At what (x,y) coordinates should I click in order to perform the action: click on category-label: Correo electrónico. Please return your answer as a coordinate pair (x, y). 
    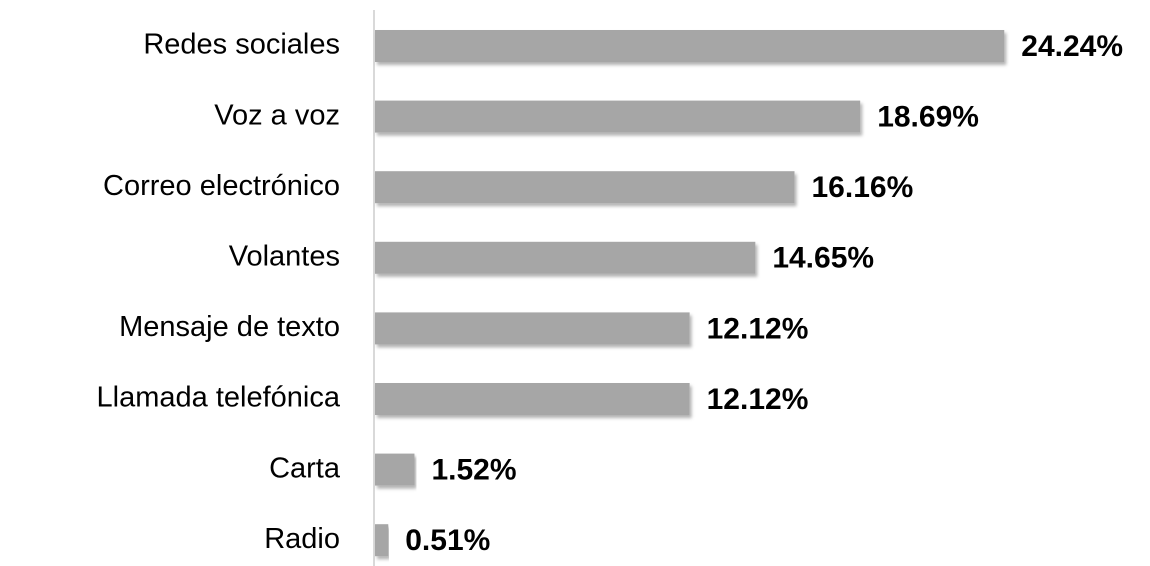
    Looking at the image, I should click on (221, 186).